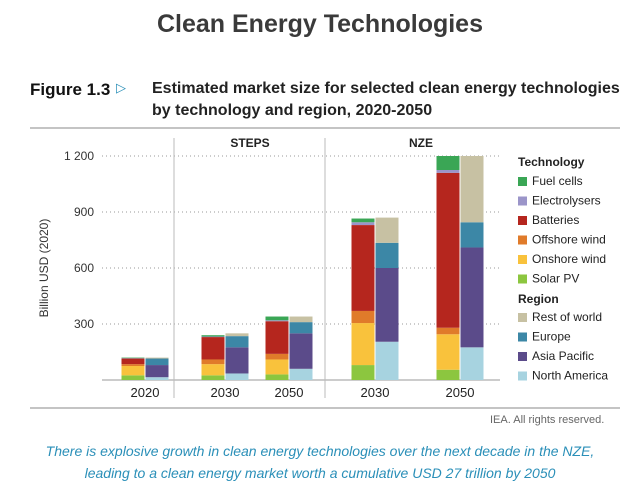  Describe the element at coordinates (570, 376) in the screenshot. I see `legend-label: North America` at that location.